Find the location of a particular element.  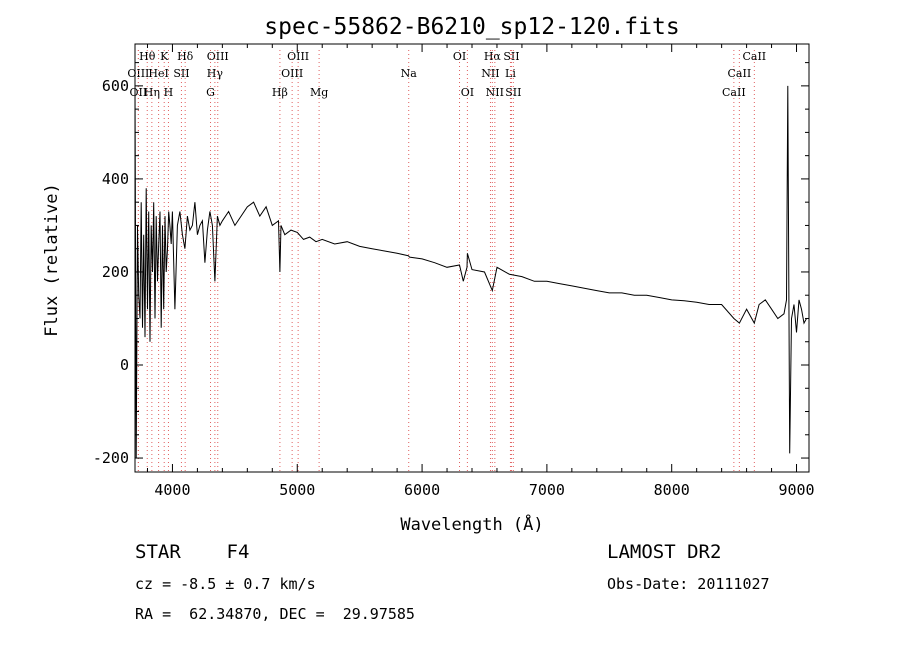

marker-label: Mg is located at coordinates (319, 92).